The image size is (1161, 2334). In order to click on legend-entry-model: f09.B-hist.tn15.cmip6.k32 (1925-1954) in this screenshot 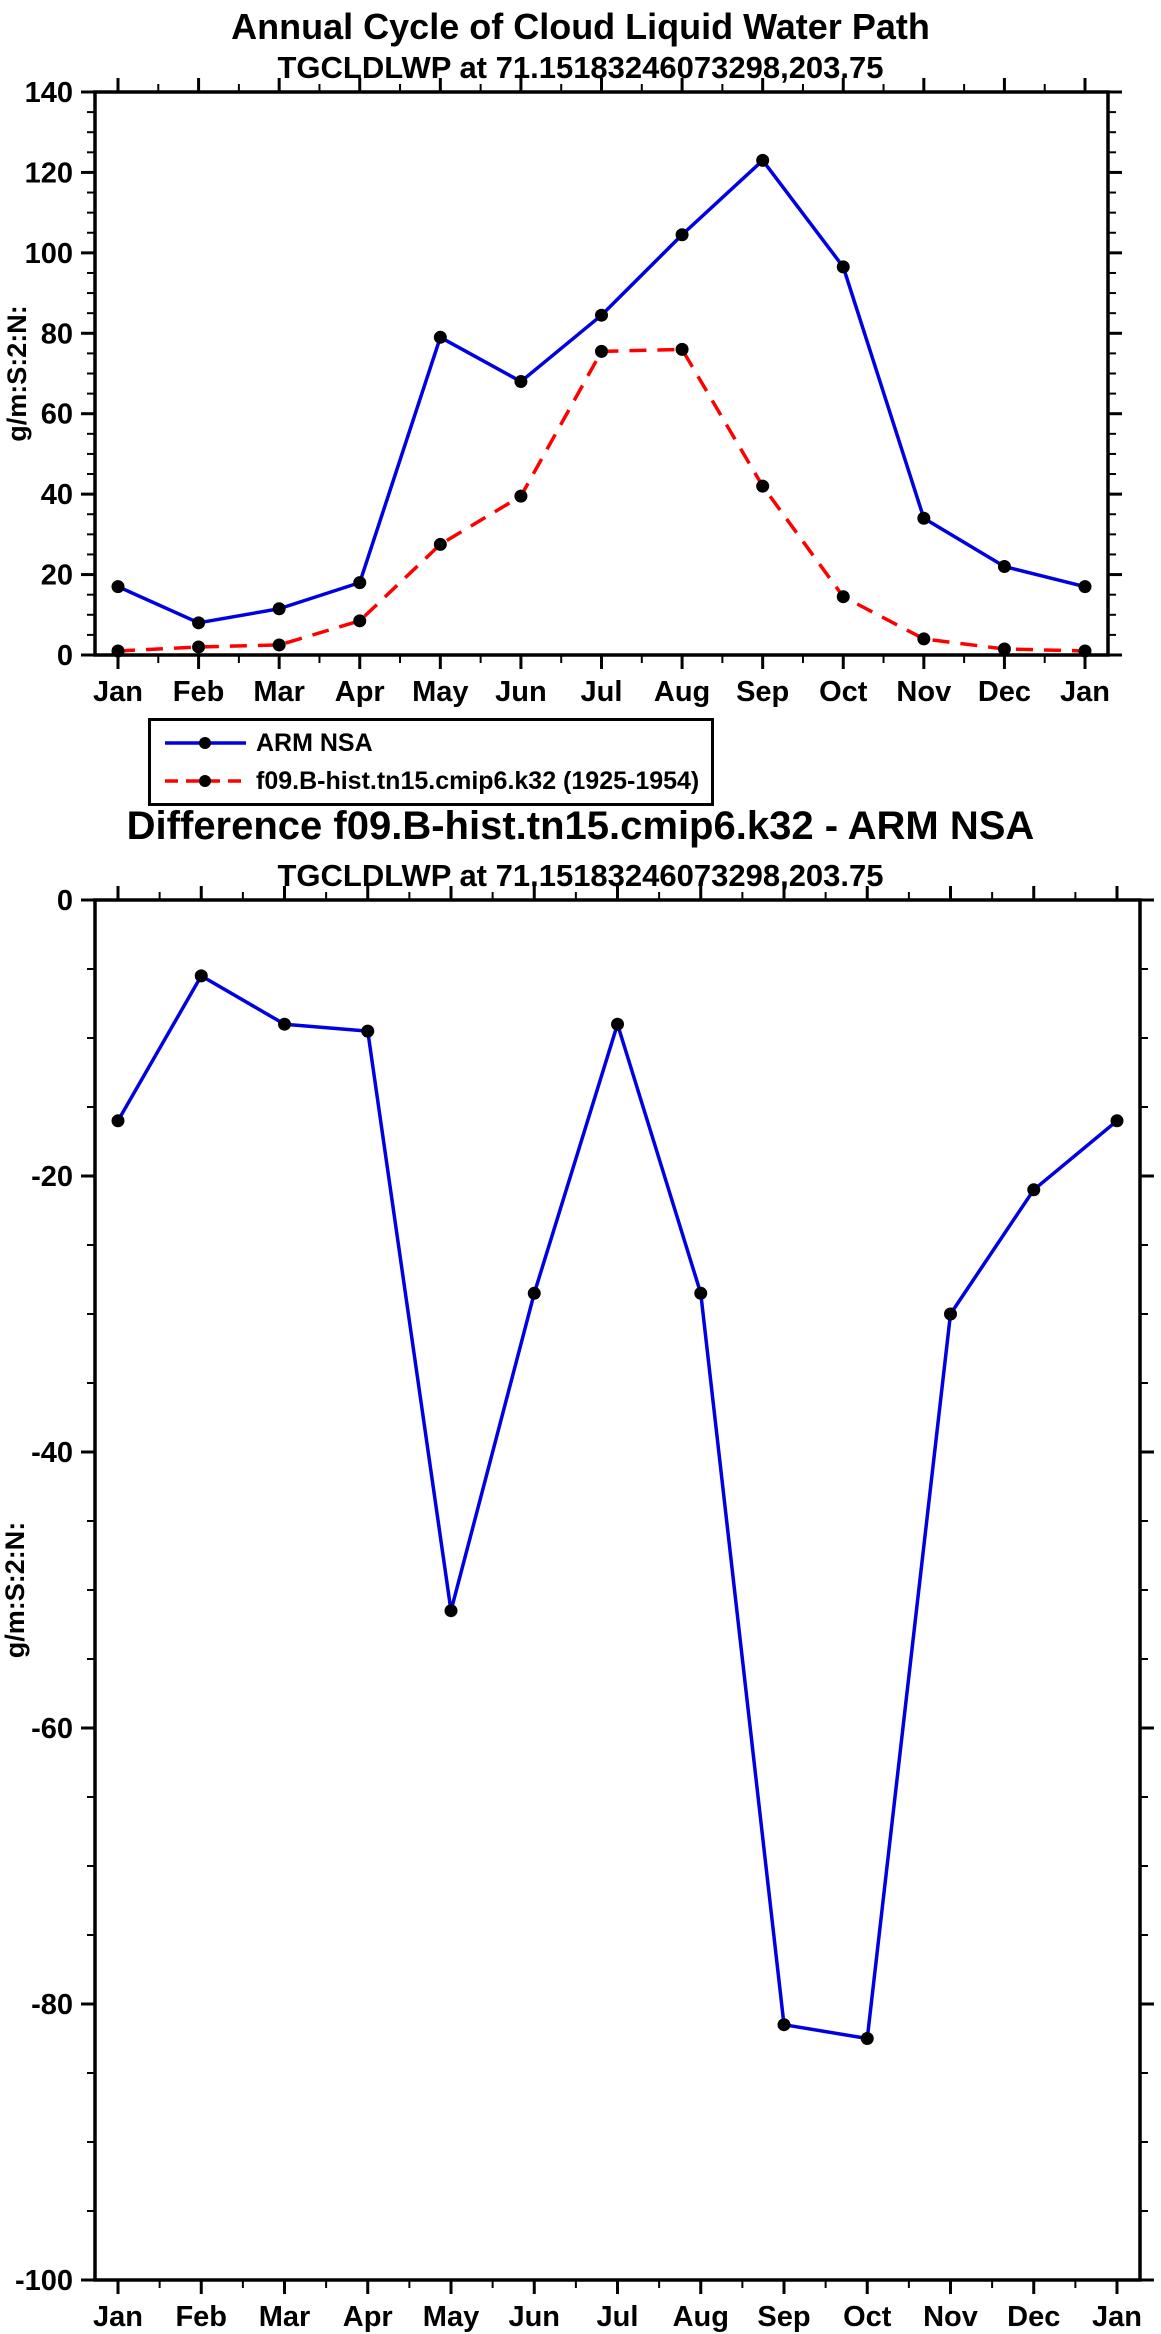, I will do `click(431, 781)`.